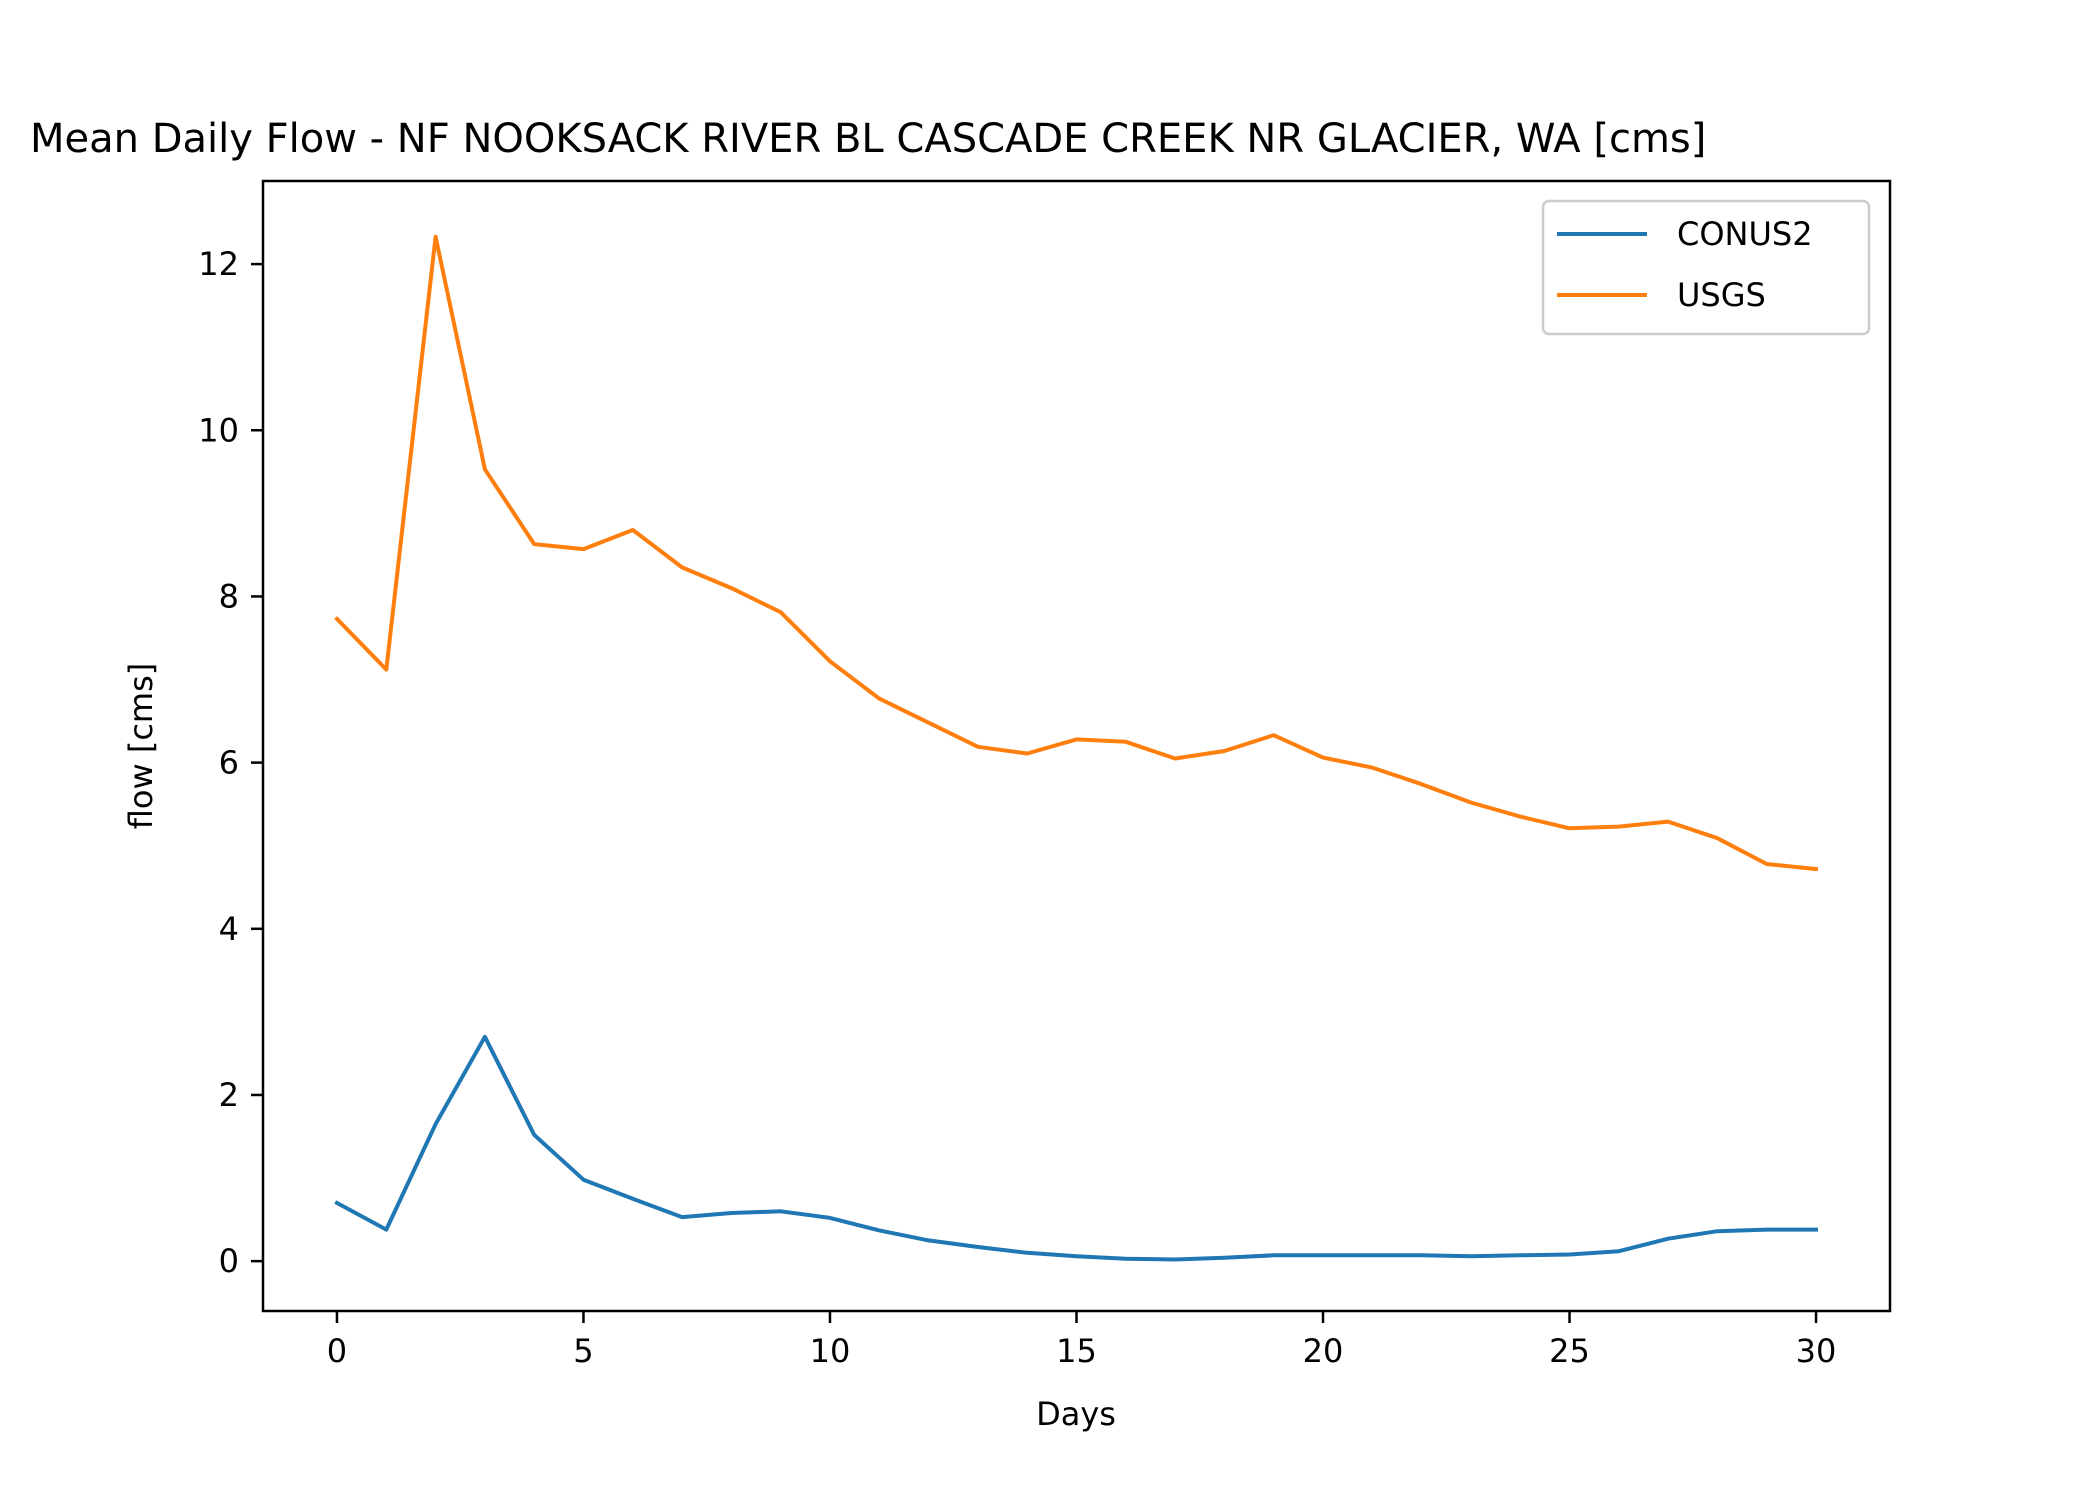  I want to click on legend: CONUS2 USGS, so click(1706, 267).